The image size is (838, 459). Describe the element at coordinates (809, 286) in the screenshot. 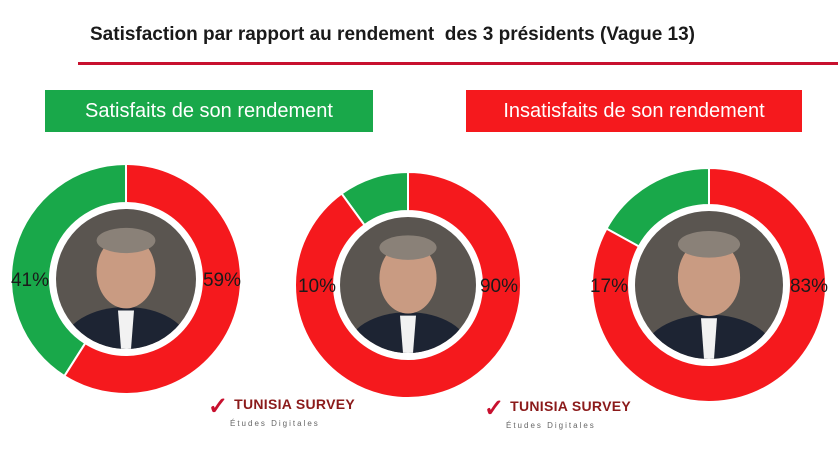

I see `data-label-unsatisfied: 83%` at that location.